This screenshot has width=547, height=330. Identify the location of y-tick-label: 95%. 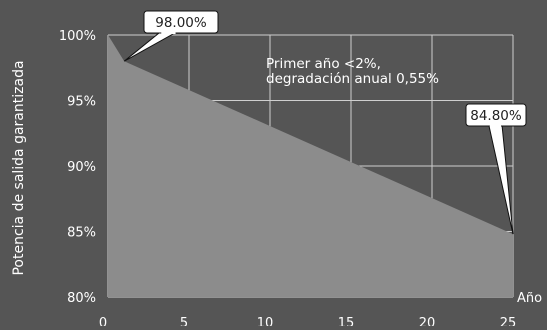
(81, 102).